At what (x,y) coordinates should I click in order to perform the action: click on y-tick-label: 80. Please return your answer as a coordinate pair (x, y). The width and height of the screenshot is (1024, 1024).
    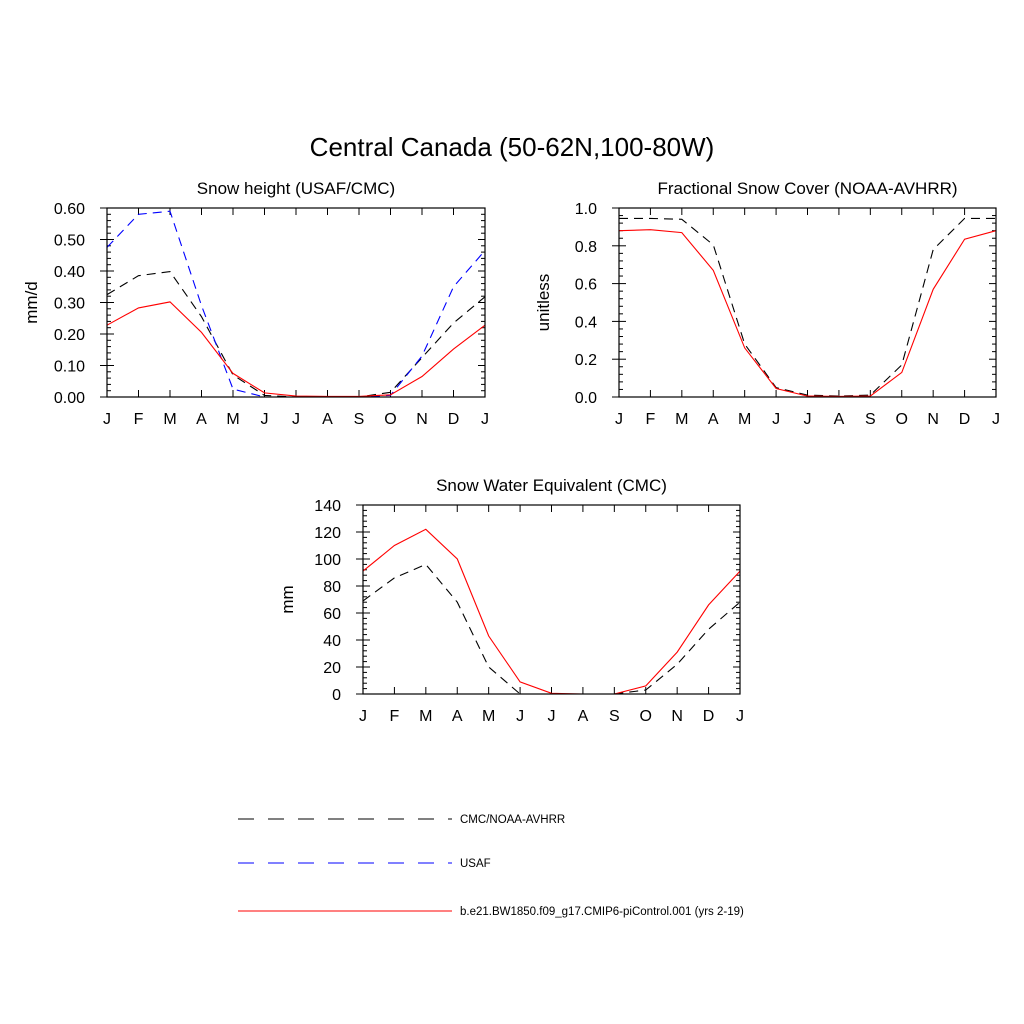
    Looking at the image, I should click on (332, 587).